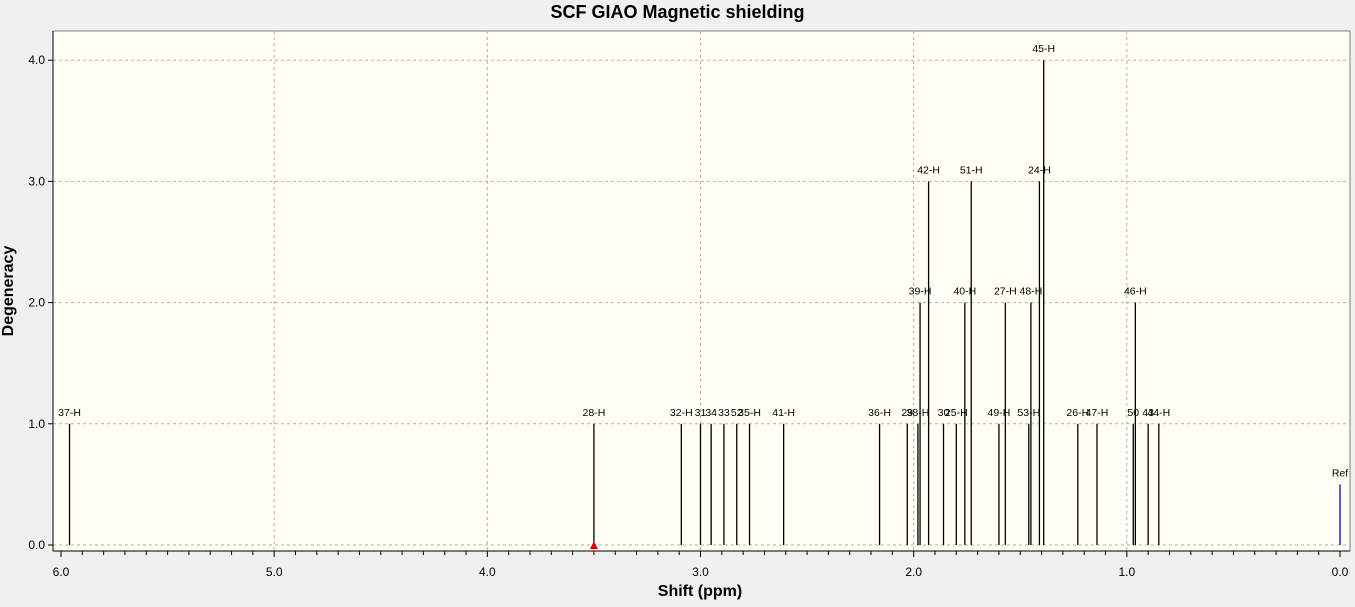 Image resolution: width=1355 pixels, height=607 pixels. Describe the element at coordinates (1097, 413) in the screenshot. I see `peak-label: 47-H` at that location.